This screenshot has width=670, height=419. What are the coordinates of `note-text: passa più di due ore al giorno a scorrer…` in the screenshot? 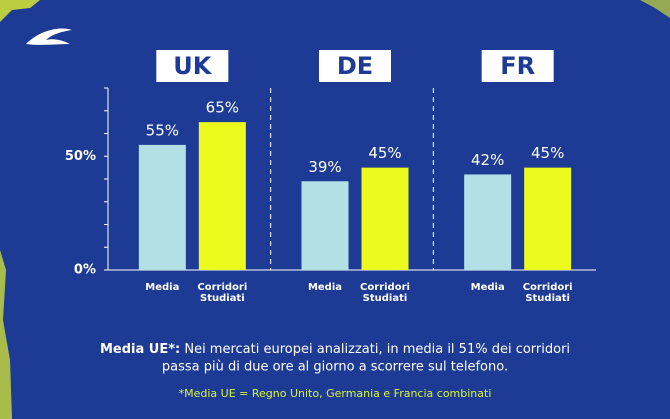 It's located at (335, 367).